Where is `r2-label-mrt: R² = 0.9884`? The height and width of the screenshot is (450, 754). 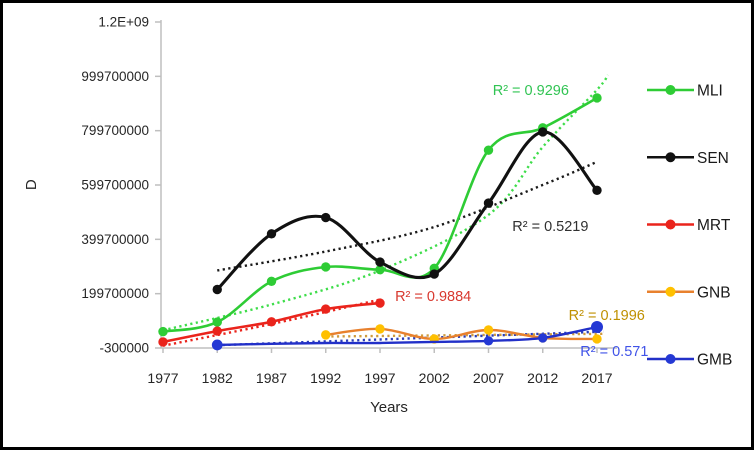
r2-label-mrt: R² = 0.9884 is located at coordinates (433, 297).